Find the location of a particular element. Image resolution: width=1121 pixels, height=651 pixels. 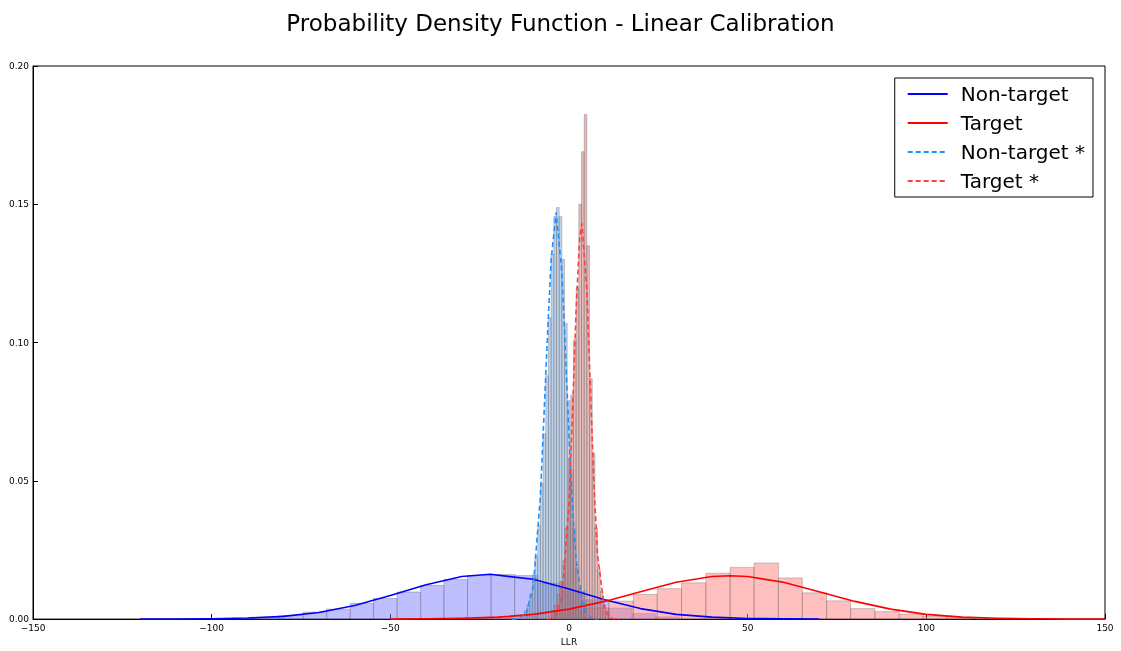

legend-label: Non-target * is located at coordinates (1023, 152).